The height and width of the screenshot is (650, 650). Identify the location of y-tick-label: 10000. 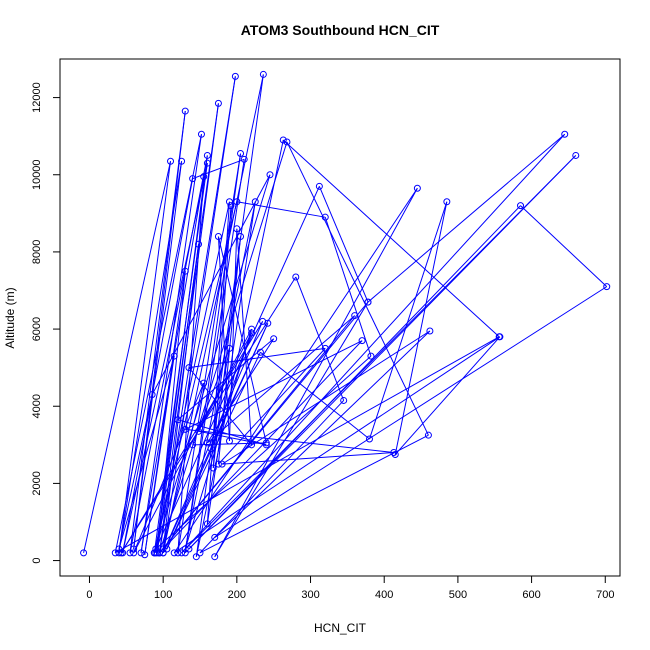
(37, 174).